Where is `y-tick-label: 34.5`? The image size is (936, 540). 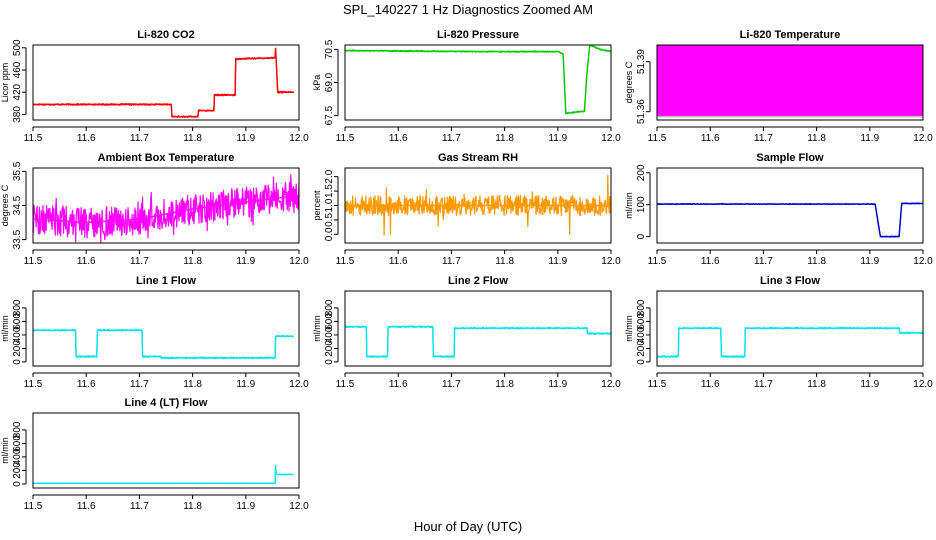 y-tick-label: 34.5 is located at coordinates (17, 205).